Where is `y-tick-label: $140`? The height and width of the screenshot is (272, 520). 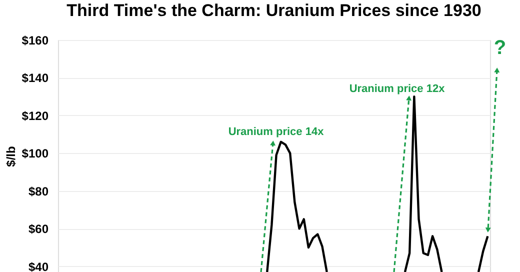
y-tick-label: $140 is located at coordinates (35, 78).